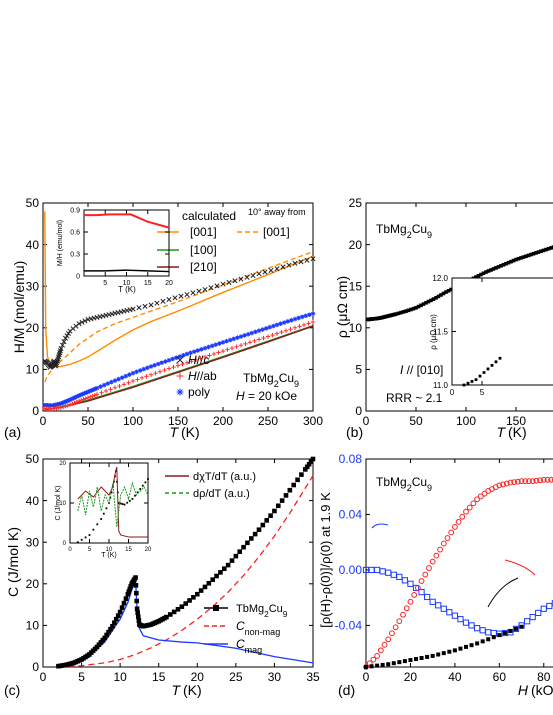 The height and width of the screenshot is (715, 553). Describe the element at coordinates (178, 421) in the screenshot. I see `x-tick-label: 150` at that location.